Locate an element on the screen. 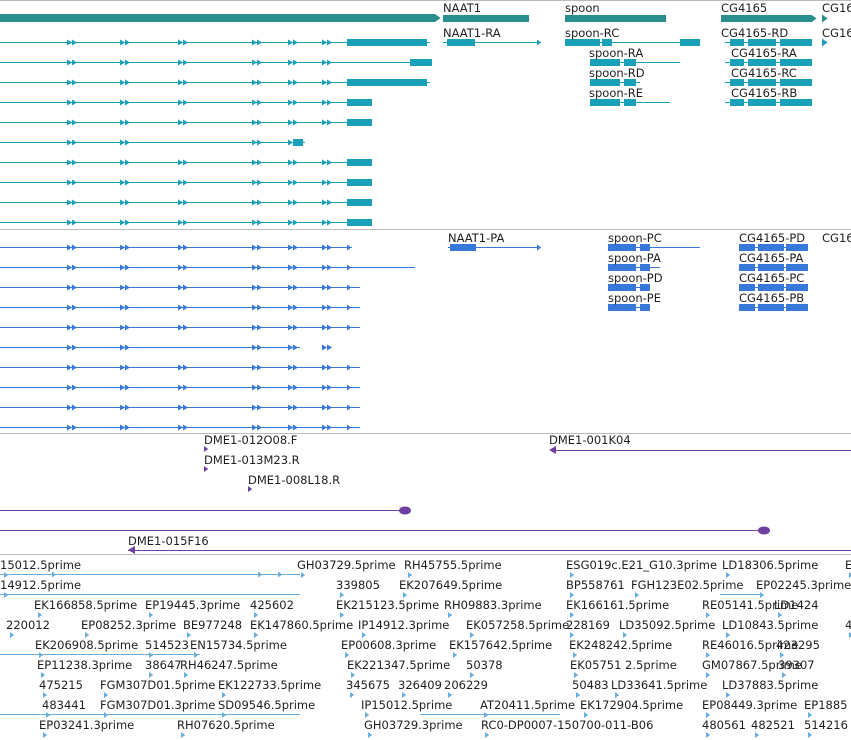 Image resolution: width=851 pixels, height=740 pixels. est-label: EK166858.5prime is located at coordinates (86, 605).